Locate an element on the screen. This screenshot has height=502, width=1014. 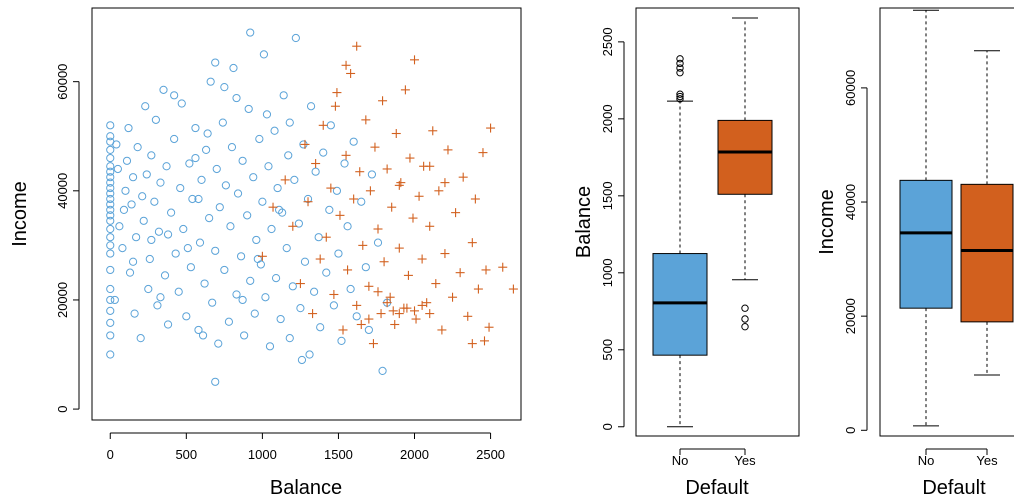
balance-box-frame is located at coordinates (717, 222).